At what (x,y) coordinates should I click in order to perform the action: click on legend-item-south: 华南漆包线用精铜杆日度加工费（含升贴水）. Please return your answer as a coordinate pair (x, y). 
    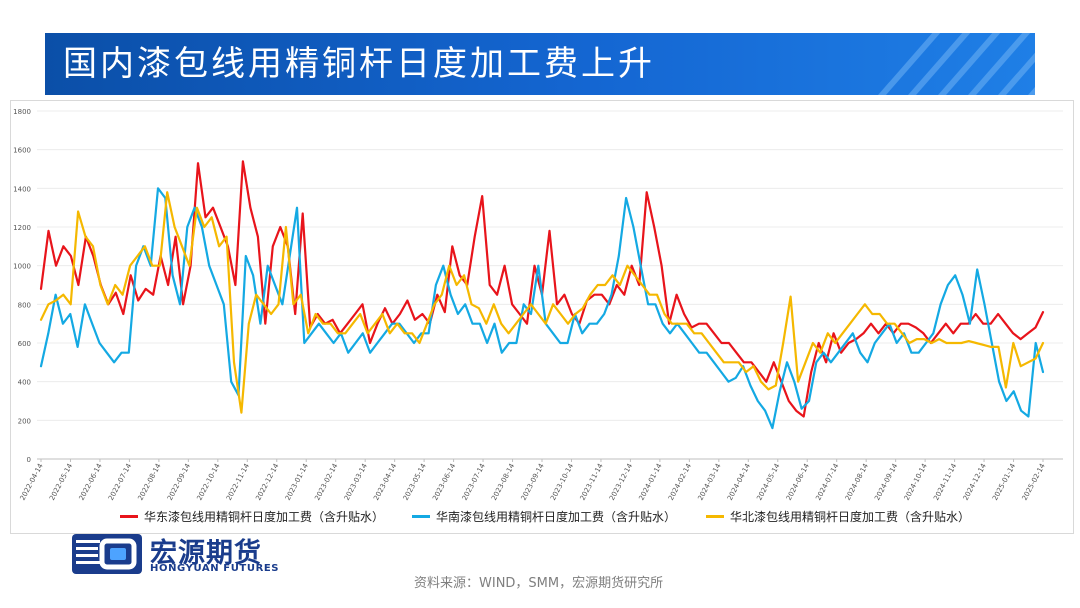
    Looking at the image, I should click on (544, 516).